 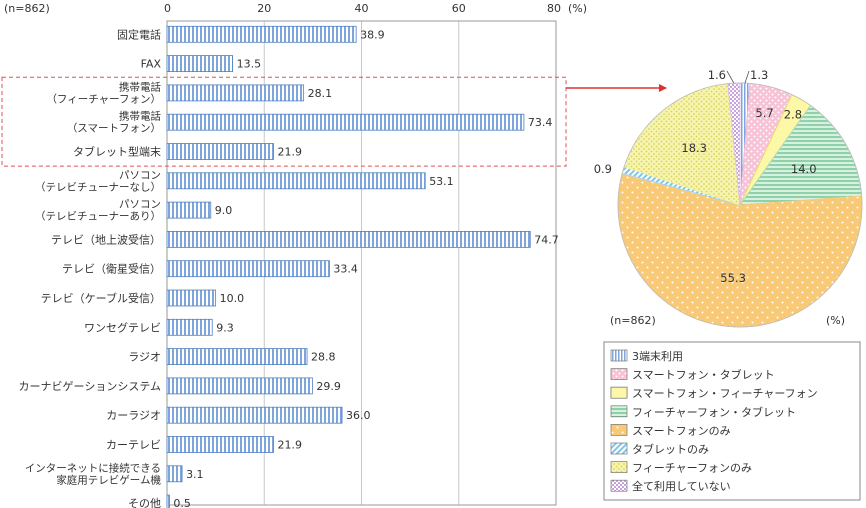 What do you see at coordinates (103, 99) in the screenshot?
I see `bar-category-label: （フィーチャーフォン）` at bounding box center [103, 99].